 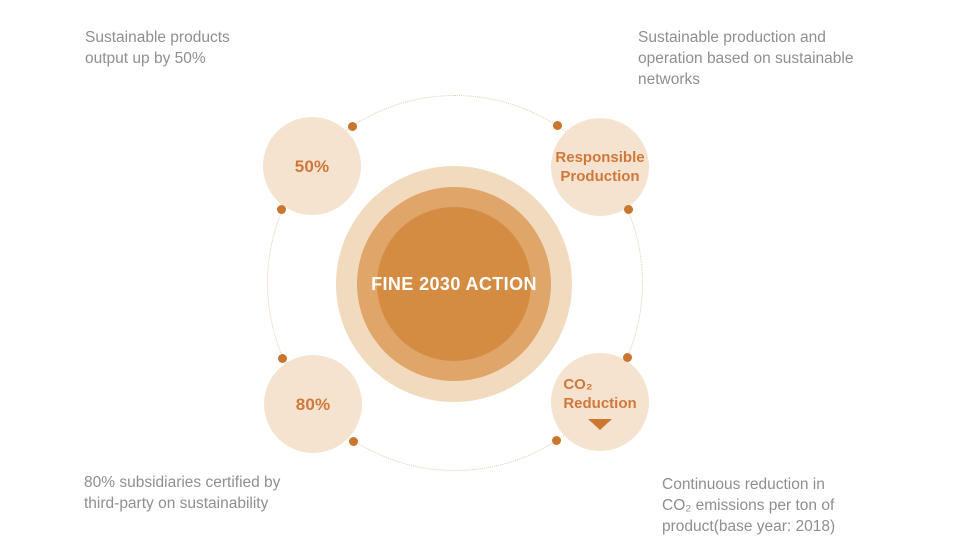 I want to click on node-label: 80%, so click(x=313, y=404).